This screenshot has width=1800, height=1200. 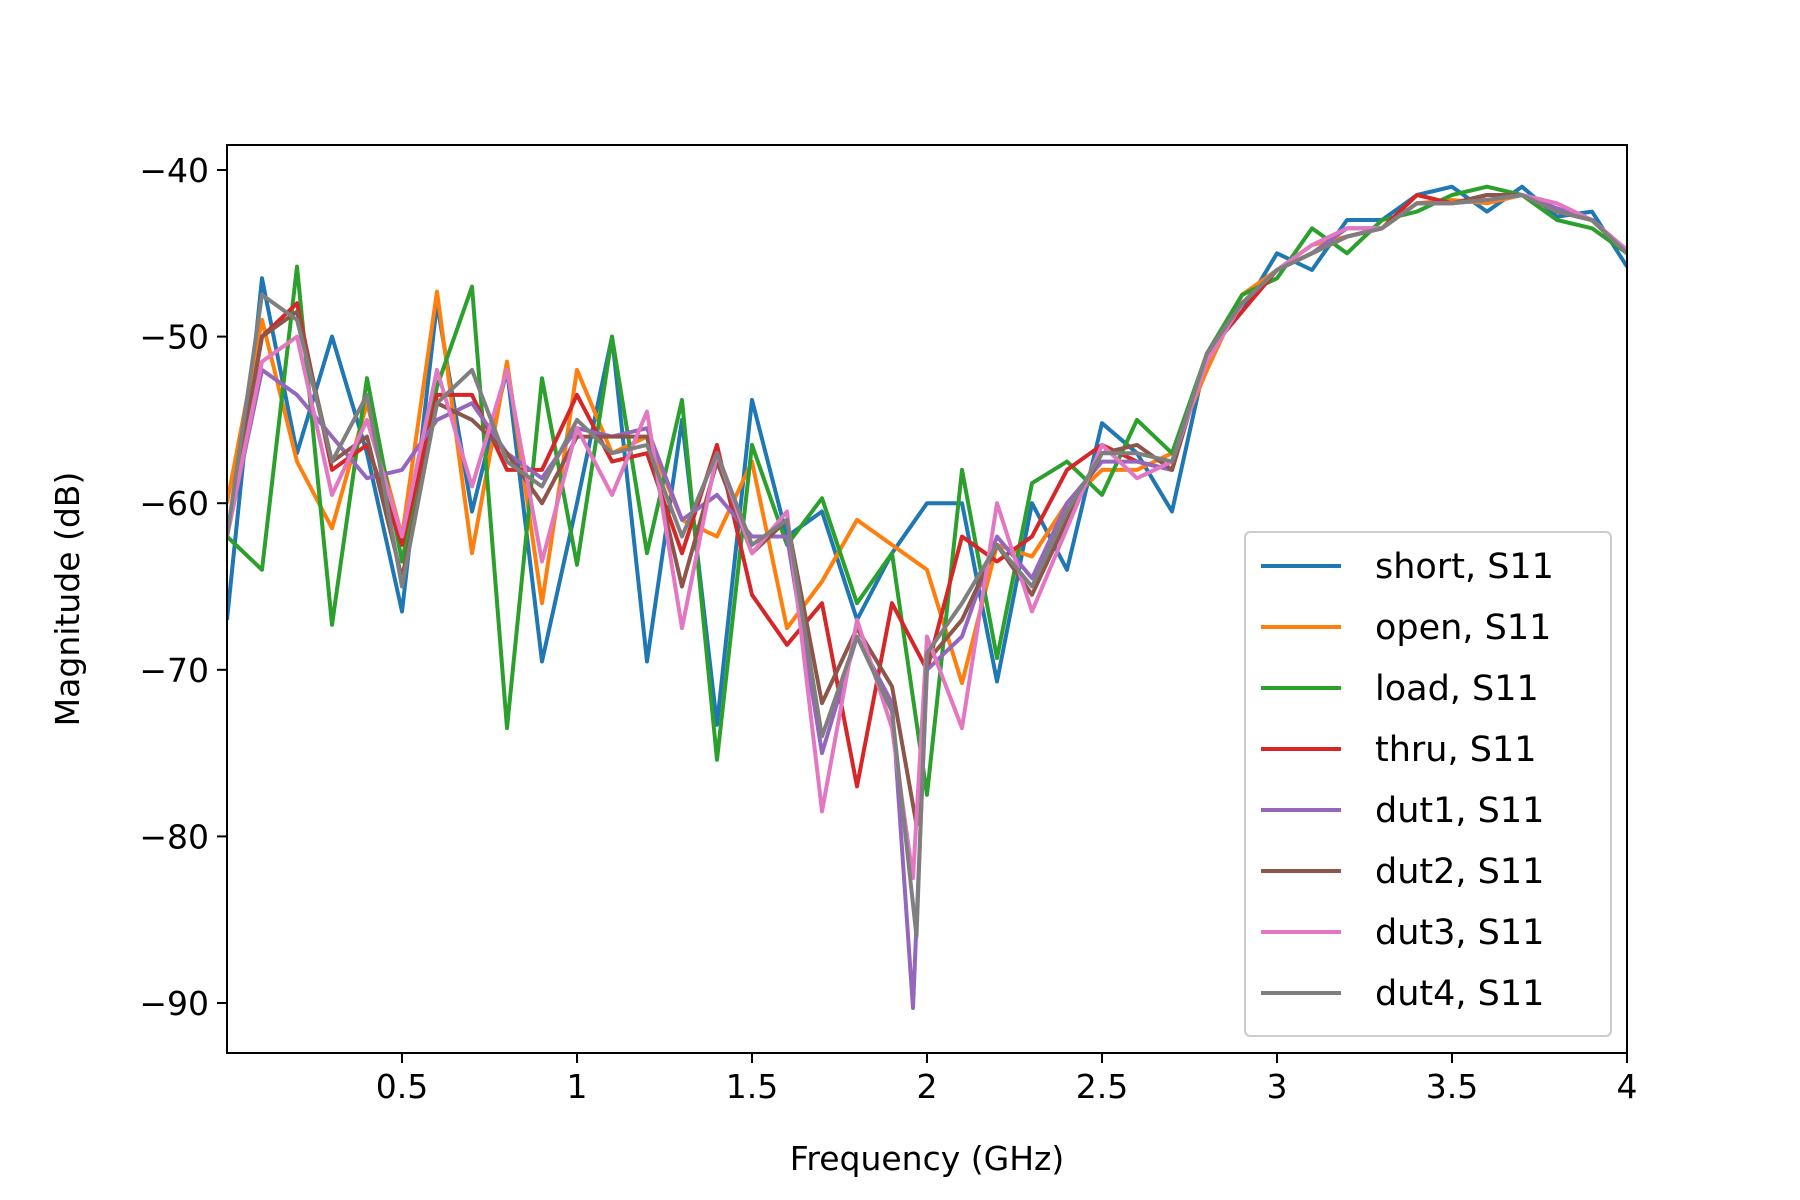 What do you see at coordinates (67, 599) in the screenshot?
I see `y-axis-label: Magnitude (dB)` at bounding box center [67, 599].